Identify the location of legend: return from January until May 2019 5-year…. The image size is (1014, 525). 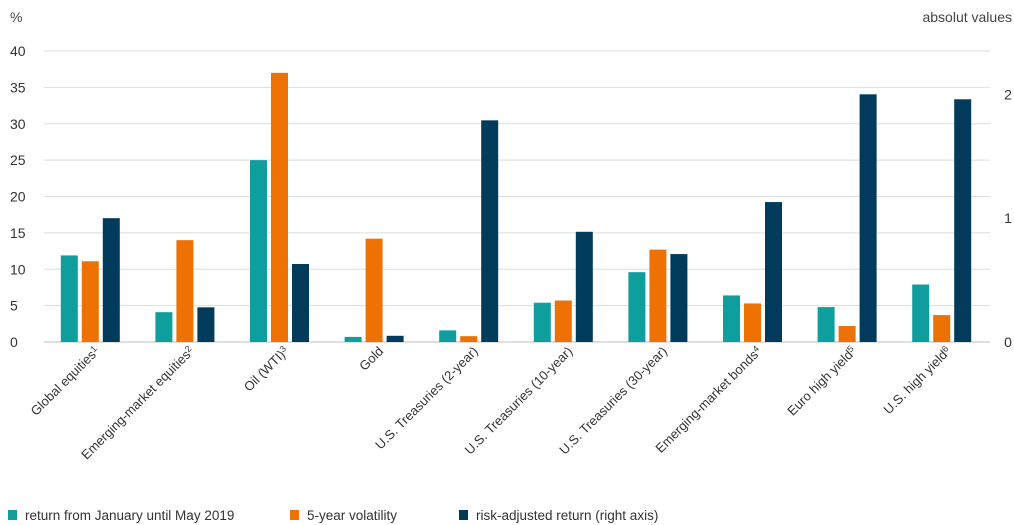
(333, 515).